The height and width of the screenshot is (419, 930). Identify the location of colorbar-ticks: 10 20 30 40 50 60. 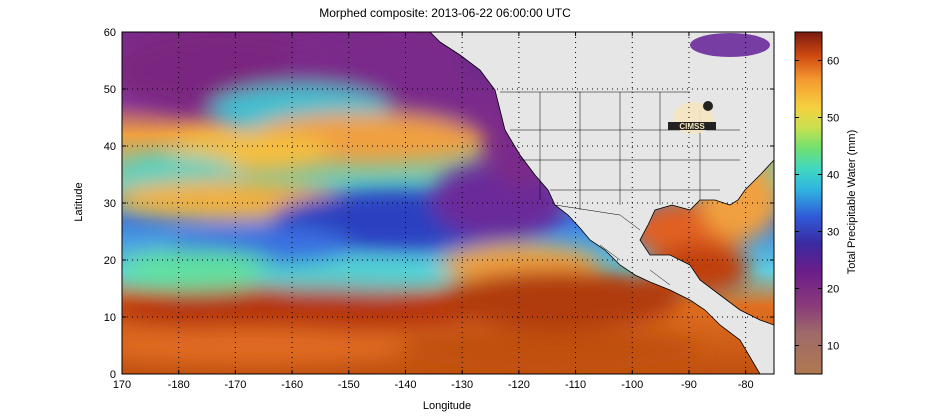
(817, 204).